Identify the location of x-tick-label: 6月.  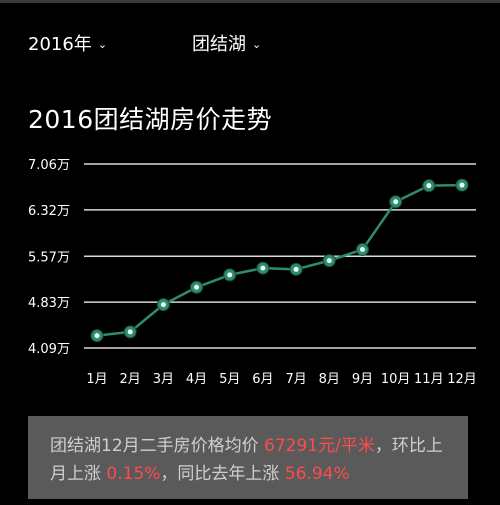
(262, 379).